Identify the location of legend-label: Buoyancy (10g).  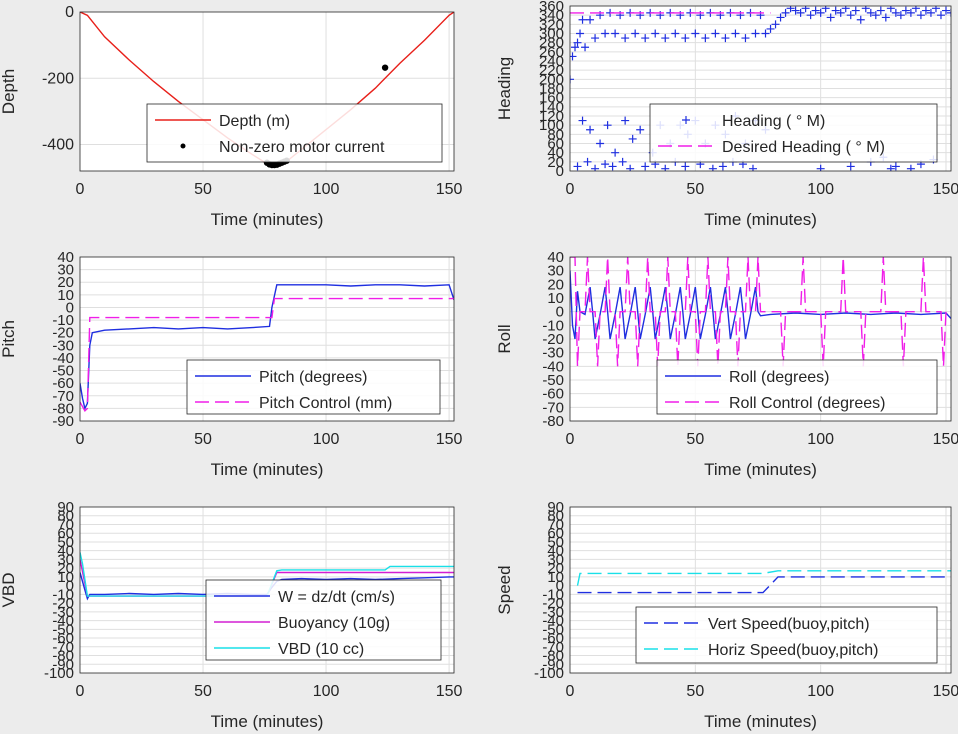
(334, 623).